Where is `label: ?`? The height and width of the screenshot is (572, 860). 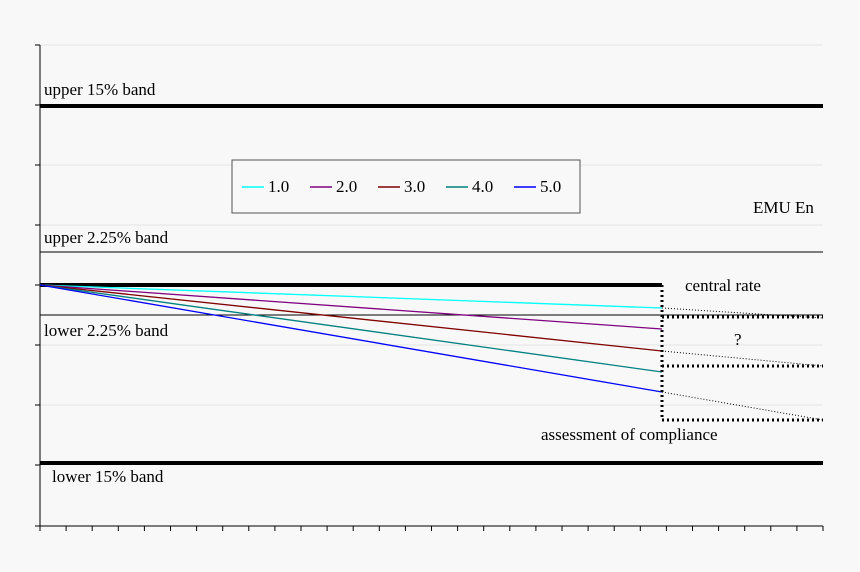
label: ? is located at coordinates (738, 339).